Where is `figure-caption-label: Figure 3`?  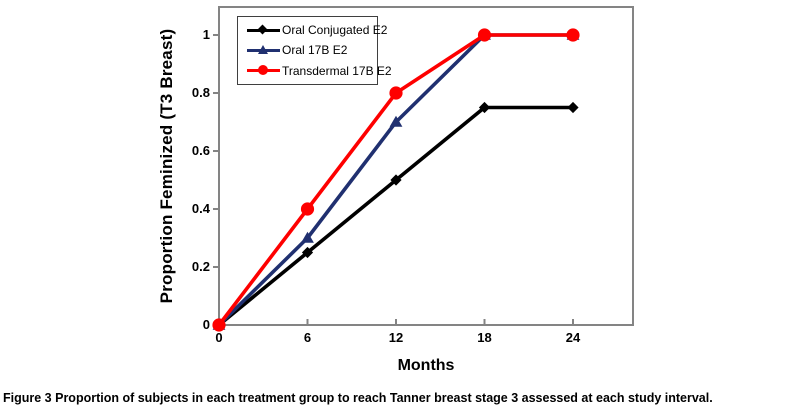
figure-caption-label: Figure 3 is located at coordinates (27, 398).